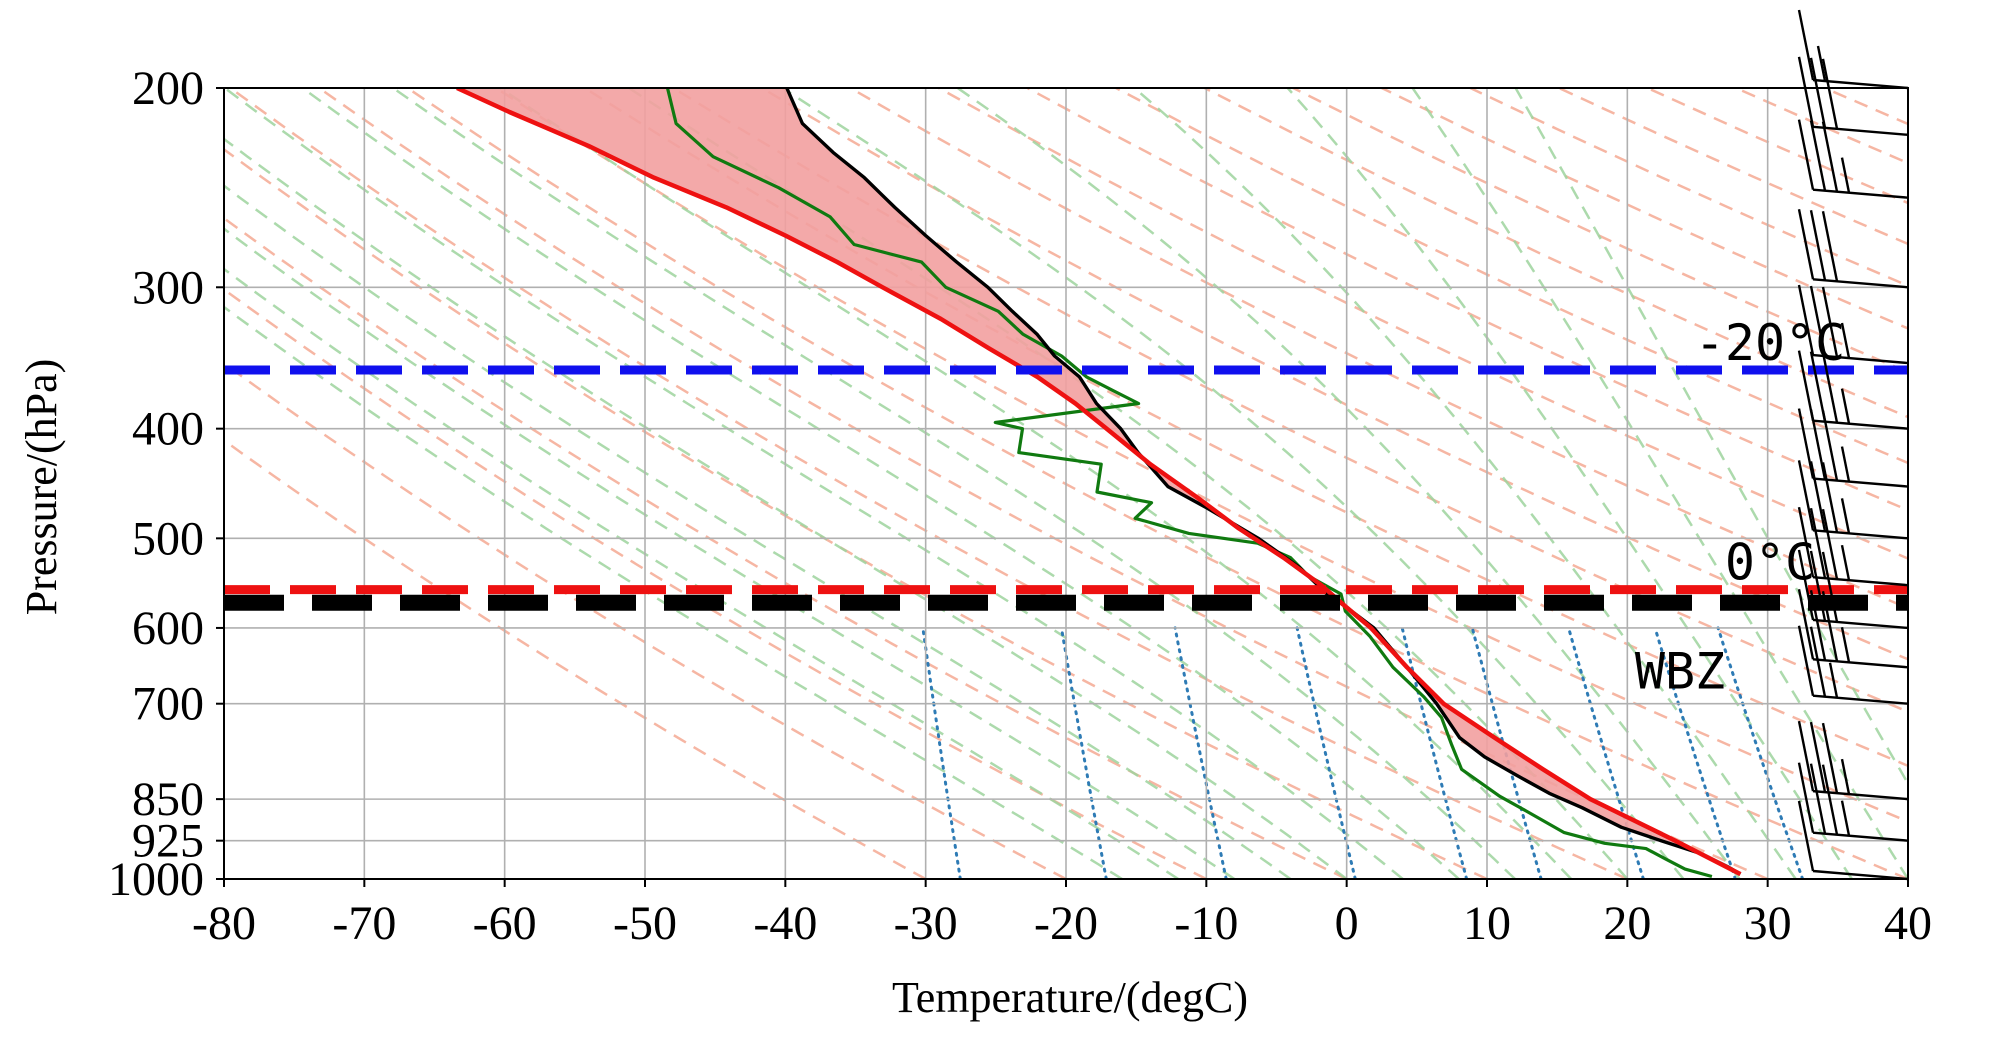 The height and width of the screenshot is (1040, 2000). What do you see at coordinates (168, 88) in the screenshot?
I see `y-tick-label: 200` at bounding box center [168, 88].